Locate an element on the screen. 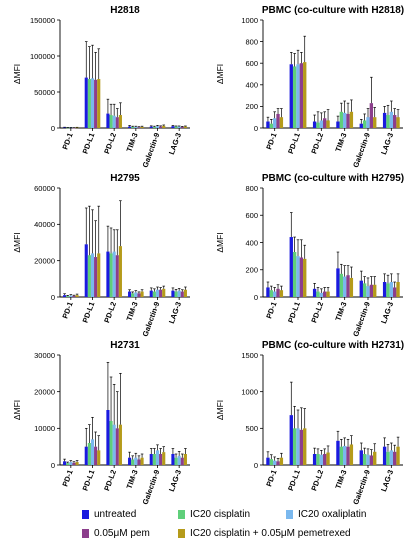  legend-label-ic20-cisplatin: IC20 cisplatin is located at coordinates (220, 514).